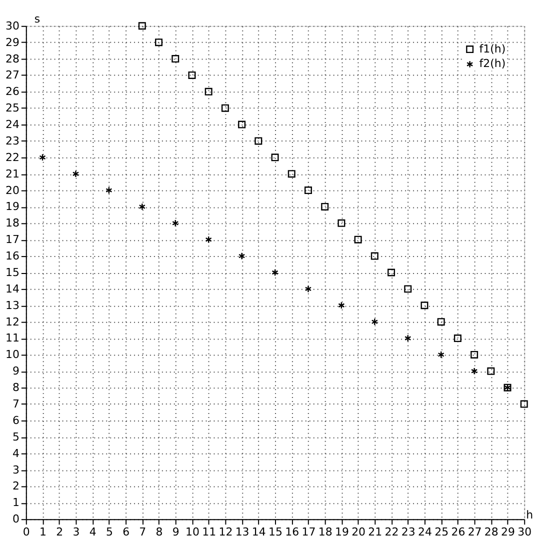 This screenshot has width=558, height=560. What do you see at coordinates (12, 75) in the screenshot?
I see `y-tick-label: 27` at bounding box center [12, 75].